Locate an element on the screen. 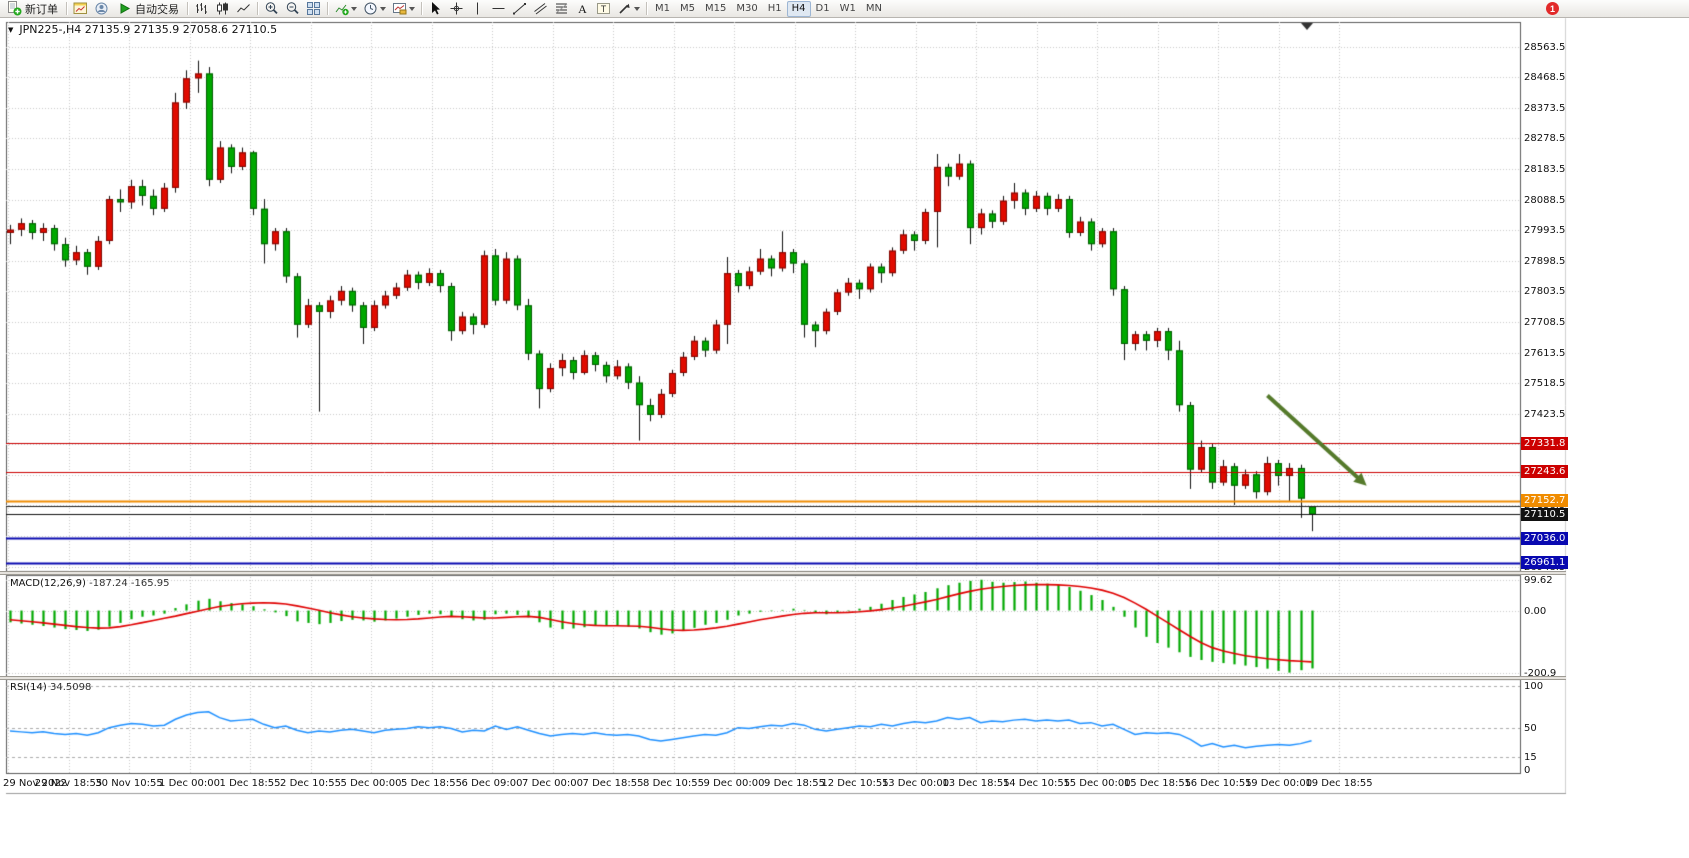 The height and width of the screenshot is (858, 1689). line-chart-type-button is located at coordinates (243, 9).